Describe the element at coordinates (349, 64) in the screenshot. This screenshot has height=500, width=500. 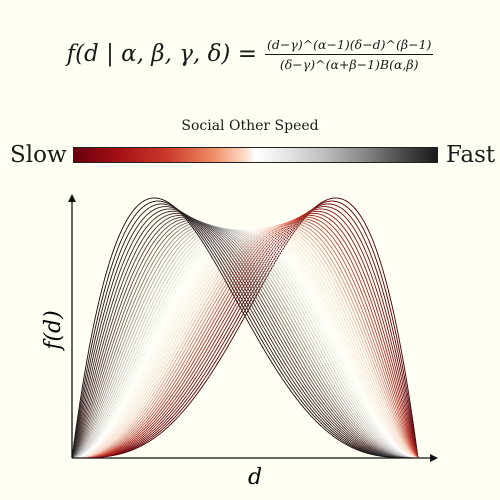
I see `formula-denominator: (δ−γ)^(α+β−1)B(α,β)` at that location.